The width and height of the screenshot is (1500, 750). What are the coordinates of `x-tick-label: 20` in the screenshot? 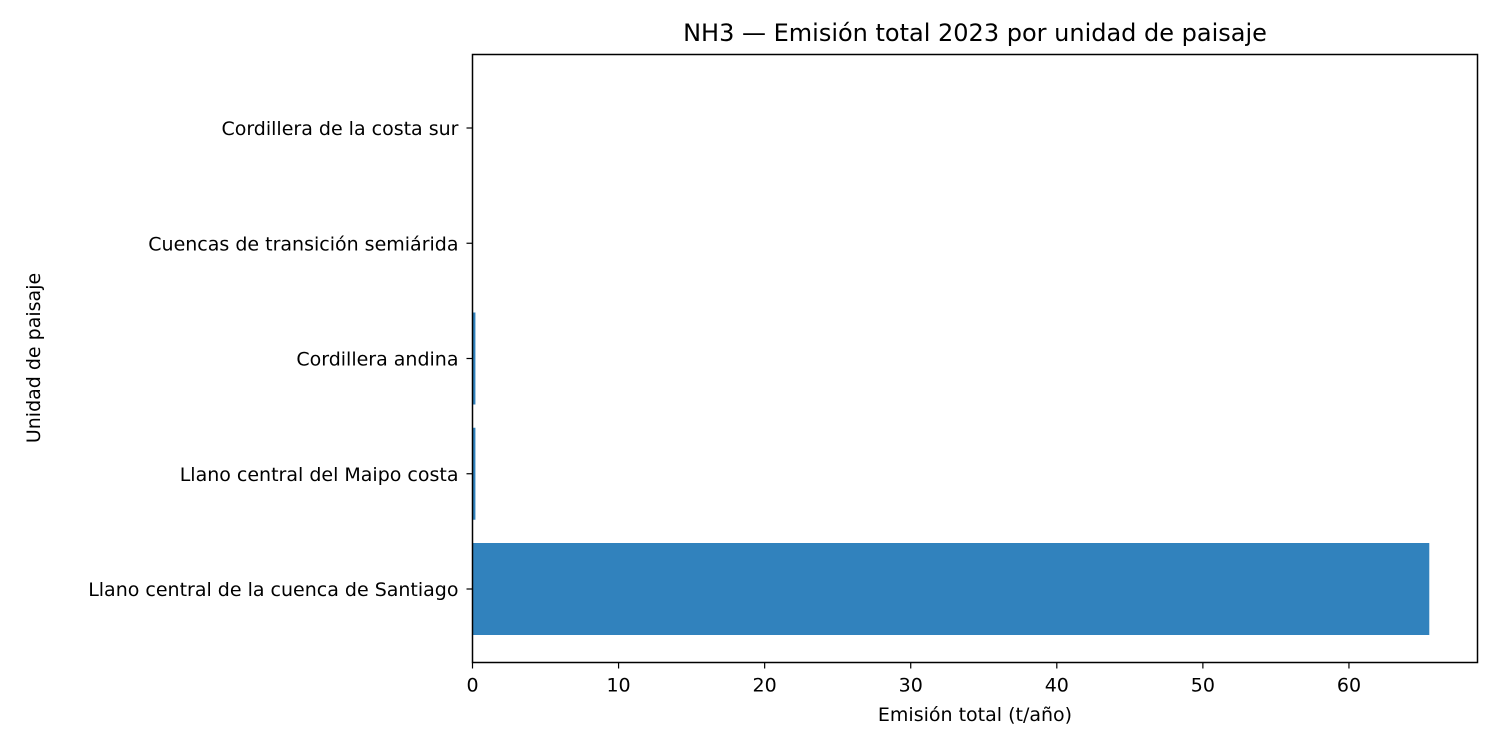 It's located at (765, 686).